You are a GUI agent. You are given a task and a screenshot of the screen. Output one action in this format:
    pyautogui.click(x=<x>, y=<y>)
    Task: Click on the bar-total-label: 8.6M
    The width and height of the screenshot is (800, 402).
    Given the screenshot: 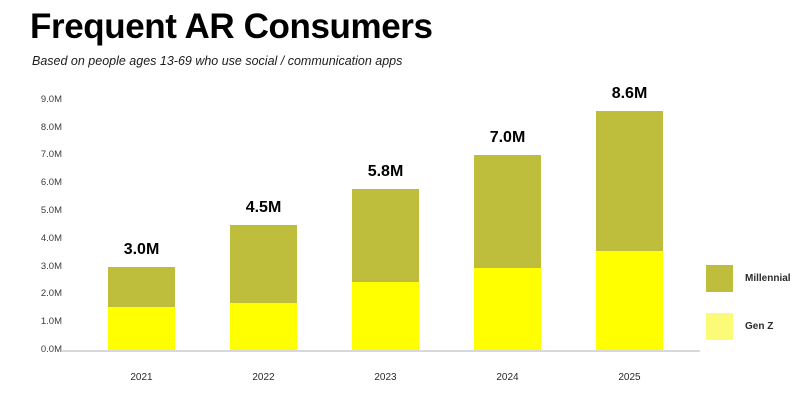 What is the action you would take?
    pyautogui.click(x=629, y=93)
    